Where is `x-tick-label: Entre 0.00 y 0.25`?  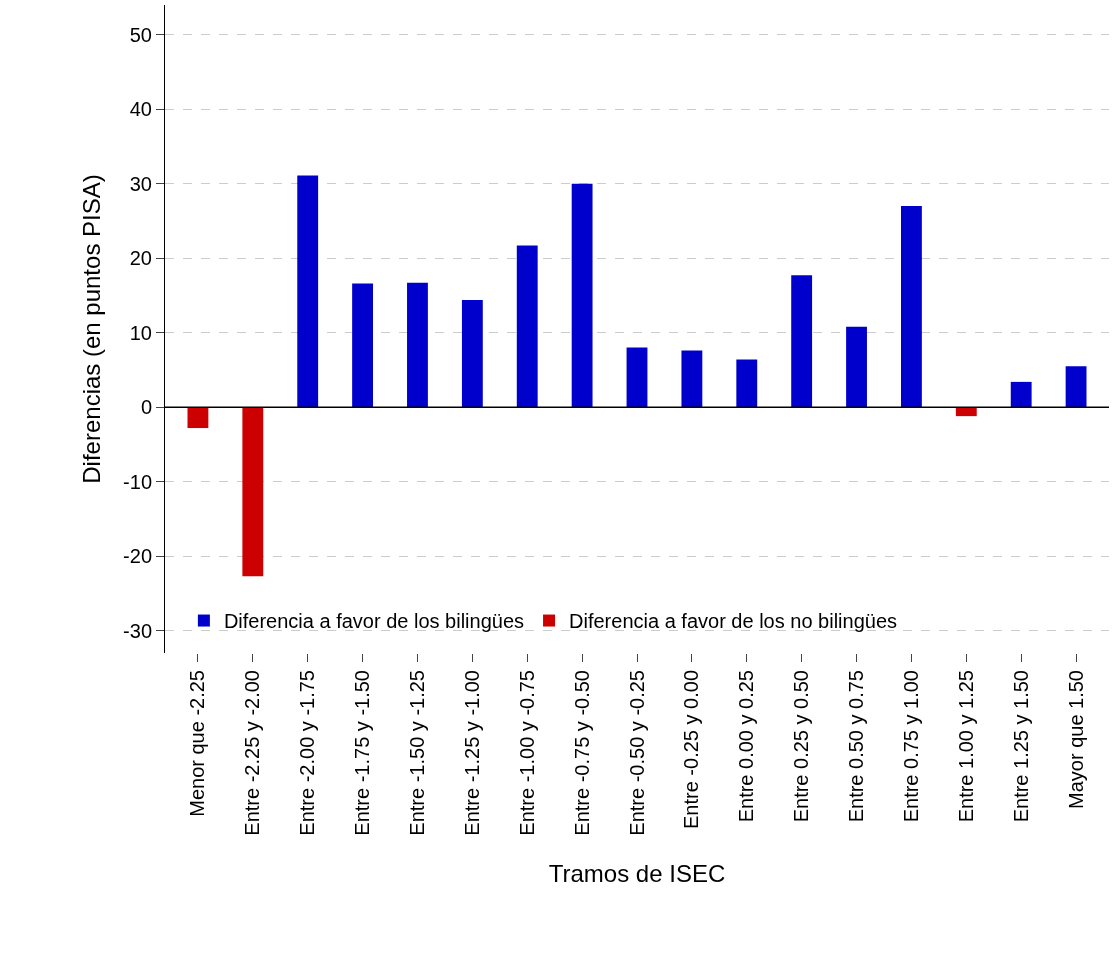
x-tick-label: Entre 0.00 y 0.25 is located at coordinates (746, 746).